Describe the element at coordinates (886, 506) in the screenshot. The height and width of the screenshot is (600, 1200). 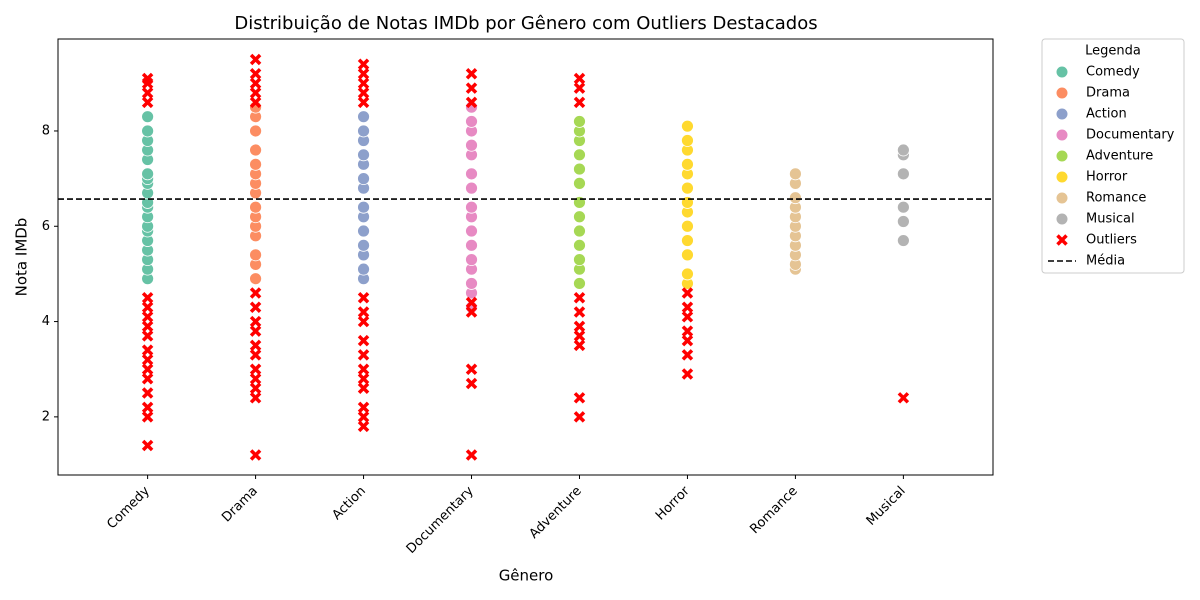
I see `x-tick-label: Musical` at that location.